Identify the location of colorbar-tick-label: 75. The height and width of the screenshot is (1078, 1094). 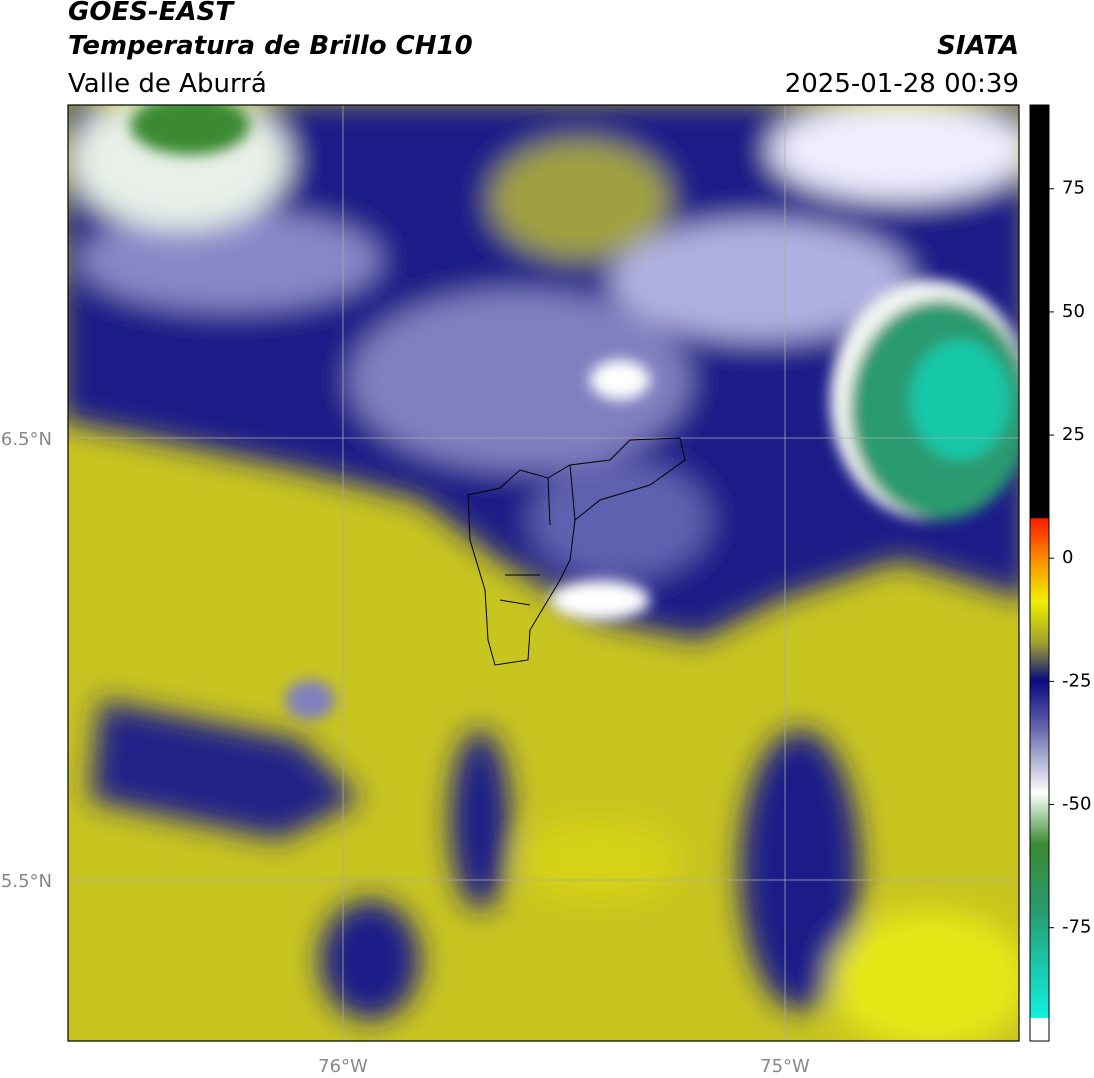
(1073, 188).